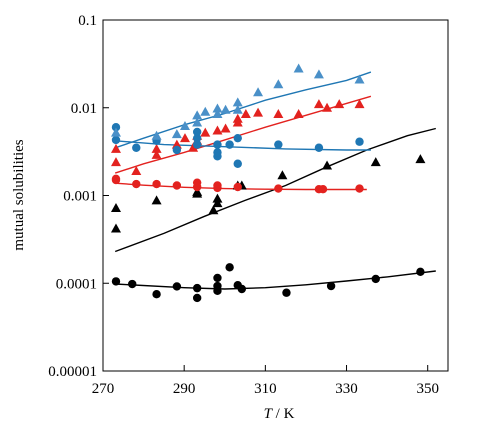  Describe the element at coordinates (72, 372) in the screenshot. I see `y-tick-label: 0.00001` at that location.